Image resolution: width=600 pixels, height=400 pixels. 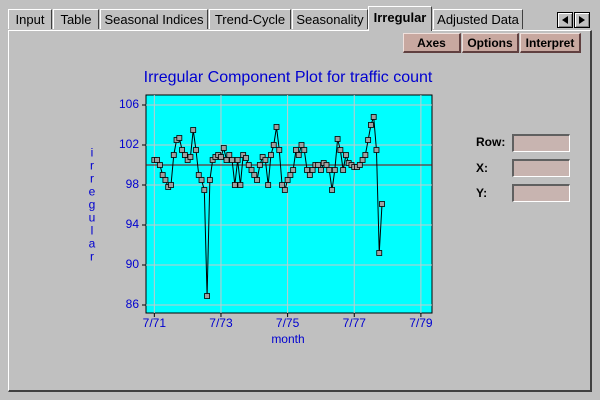 I want to click on field-label: X:, so click(x=482, y=168).